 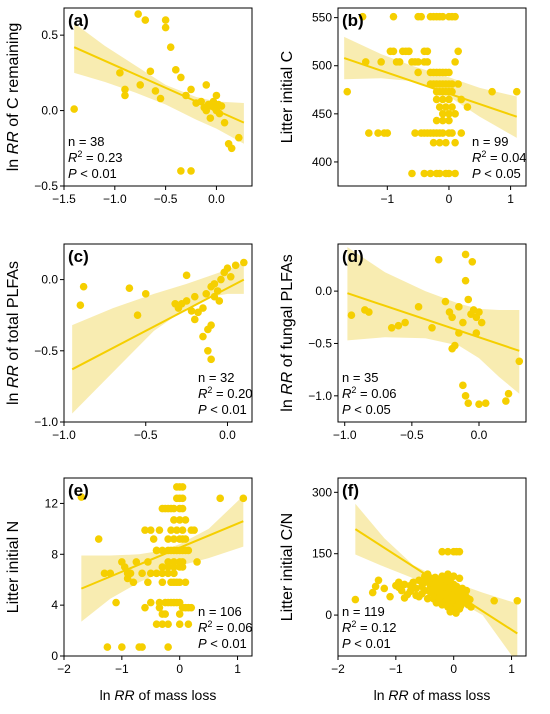 I want to click on panel-e-stat-p: P < 0.01, so click(x=222, y=643).